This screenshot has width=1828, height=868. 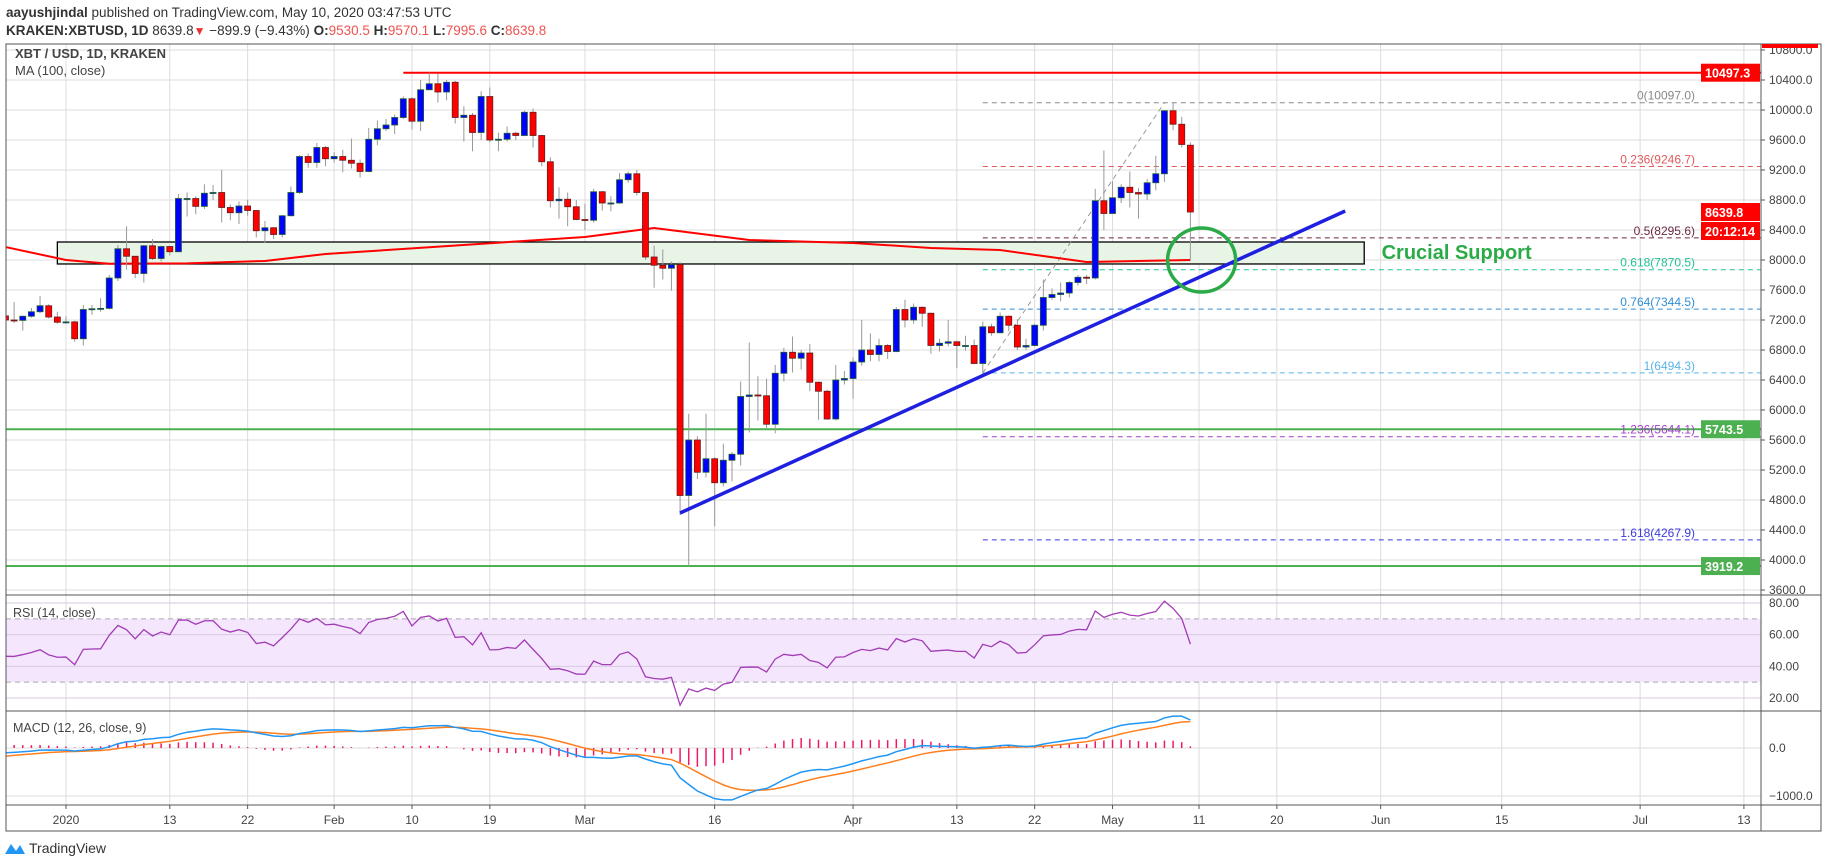 I want to click on price-tick-label: 9200.0, so click(x=1787, y=170).